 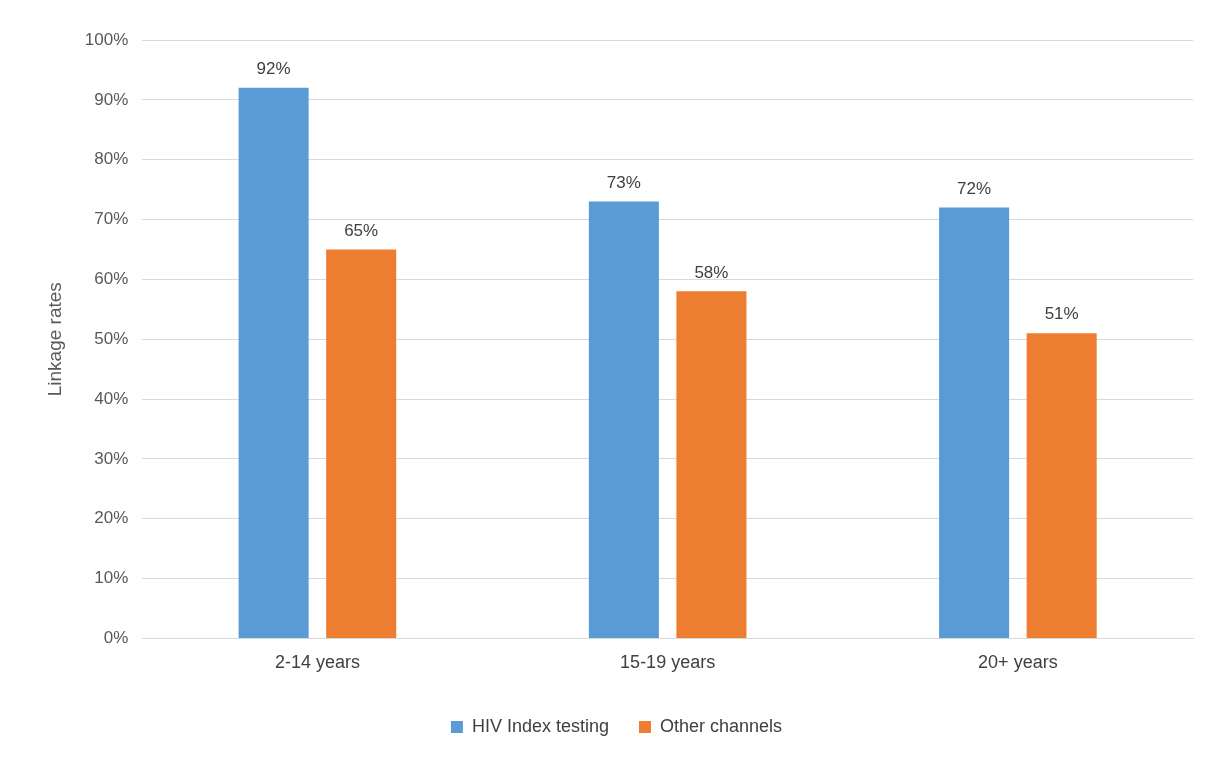 What do you see at coordinates (623, 182) in the screenshot?
I see `data-label: 73%` at bounding box center [623, 182].